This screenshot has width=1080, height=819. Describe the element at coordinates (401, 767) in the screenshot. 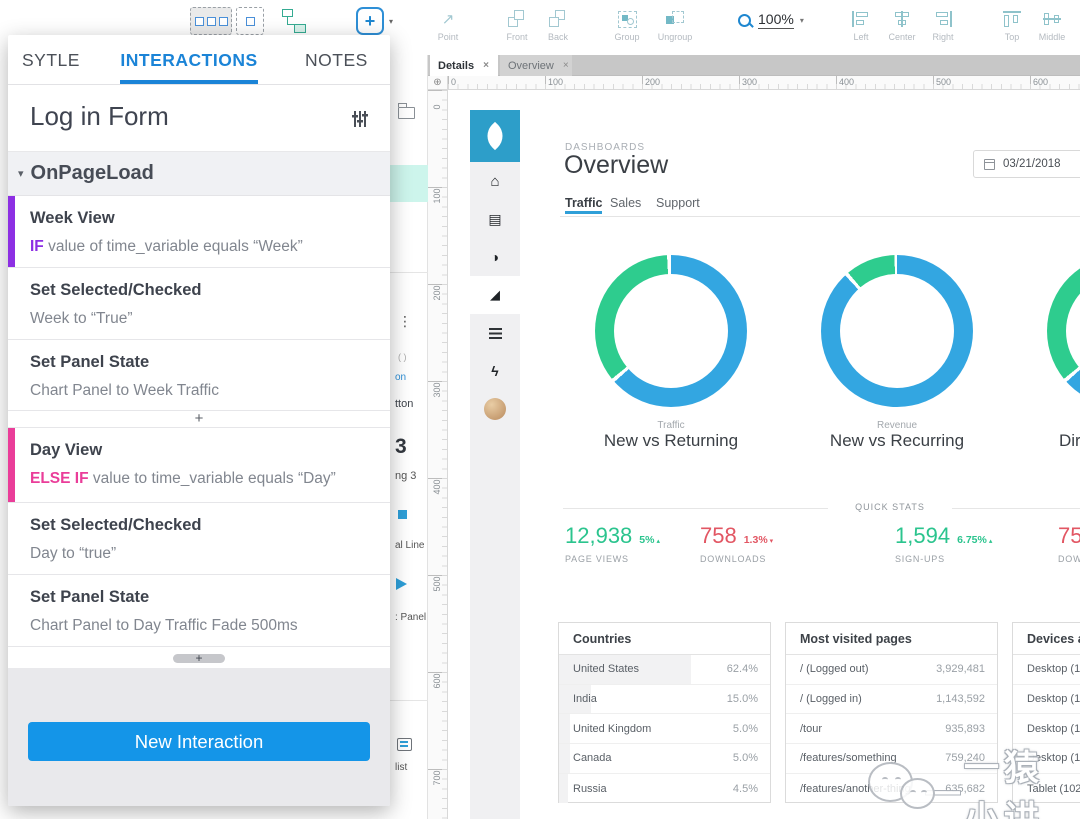

I see `widget-label-fragment: list` at that location.